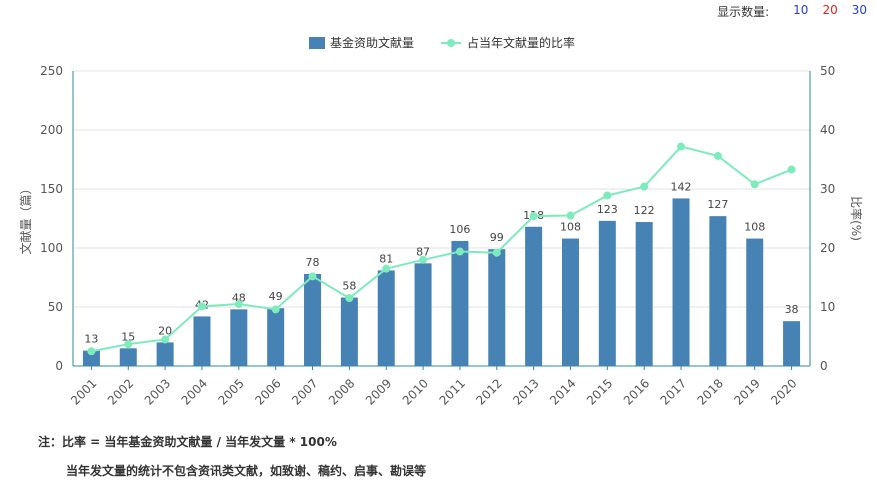 Image resolution: width=877 pixels, height=488 pixels. Describe the element at coordinates (607, 195) in the screenshot. I see `ratio-point-2015` at that location.